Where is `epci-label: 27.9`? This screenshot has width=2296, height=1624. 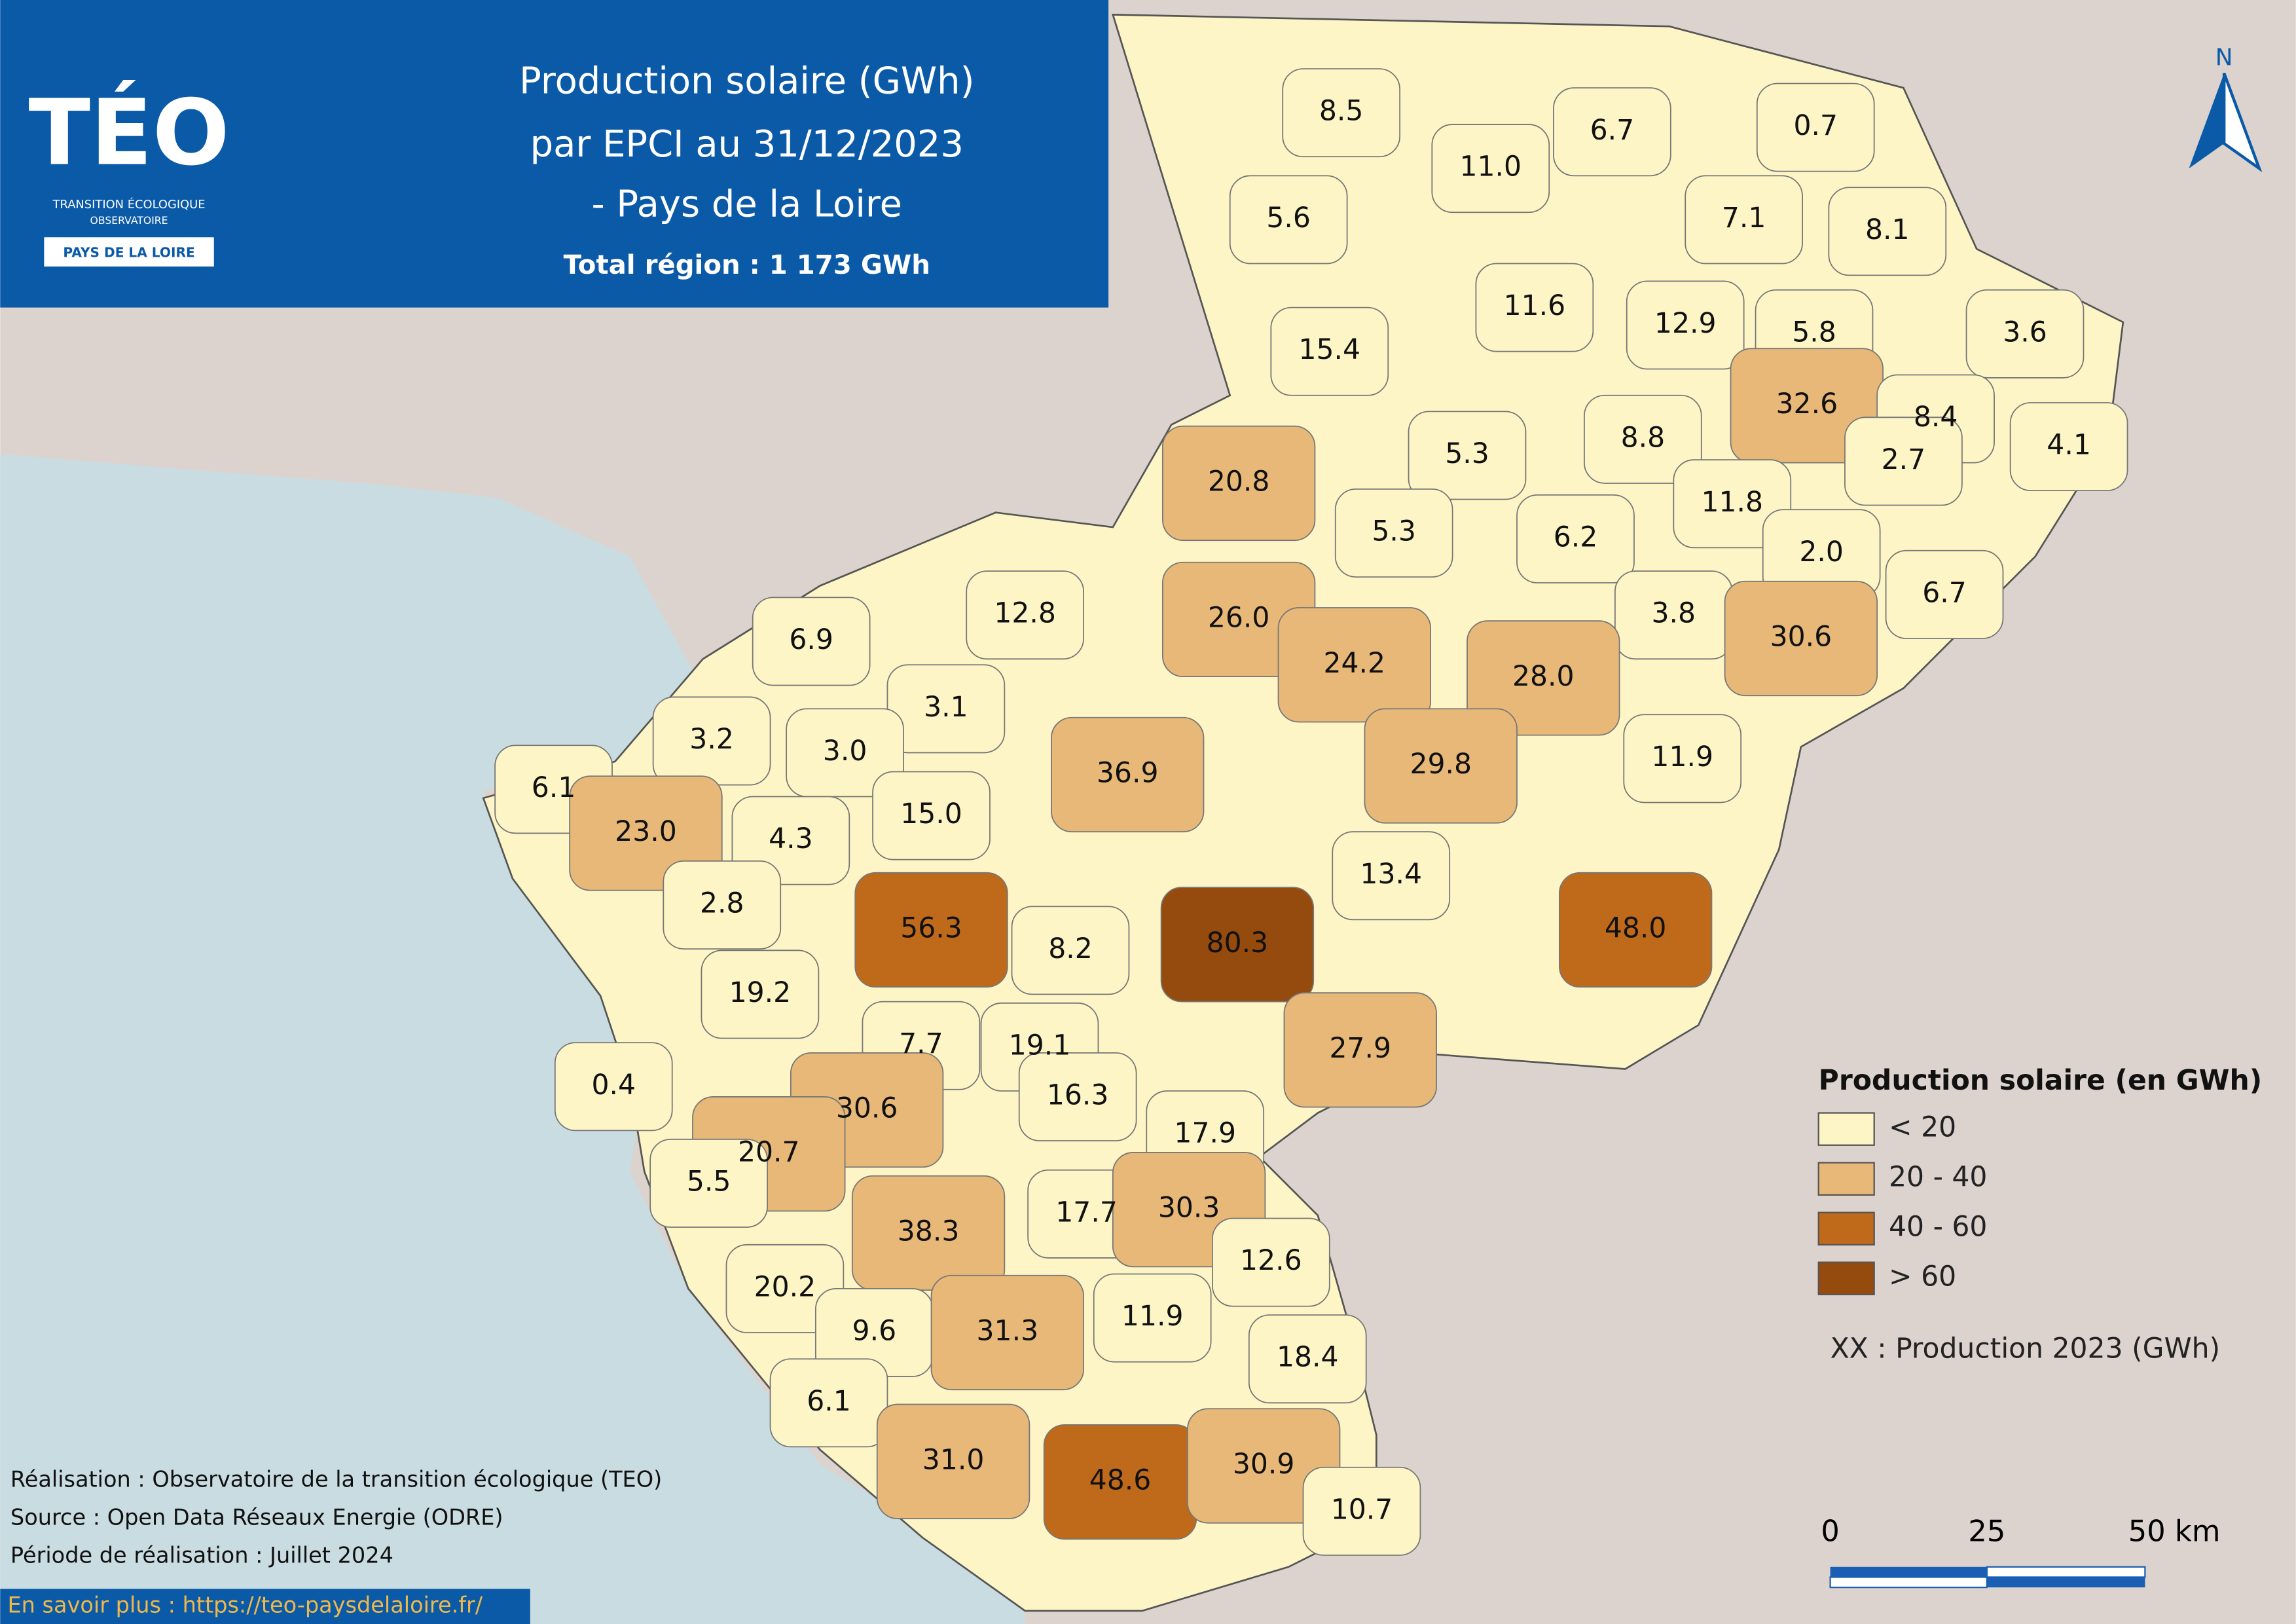
epci-label: 27.9 is located at coordinates (1360, 1049).